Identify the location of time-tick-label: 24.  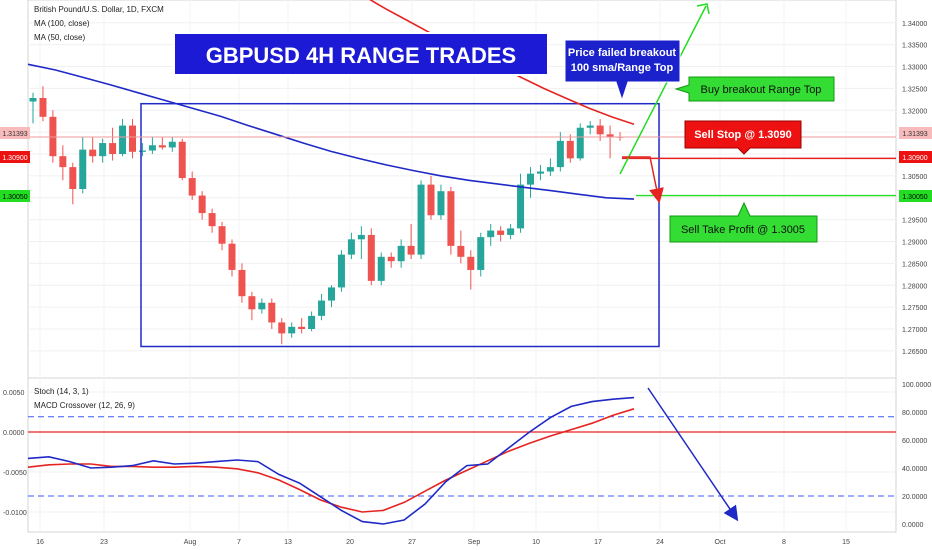
(660, 542).